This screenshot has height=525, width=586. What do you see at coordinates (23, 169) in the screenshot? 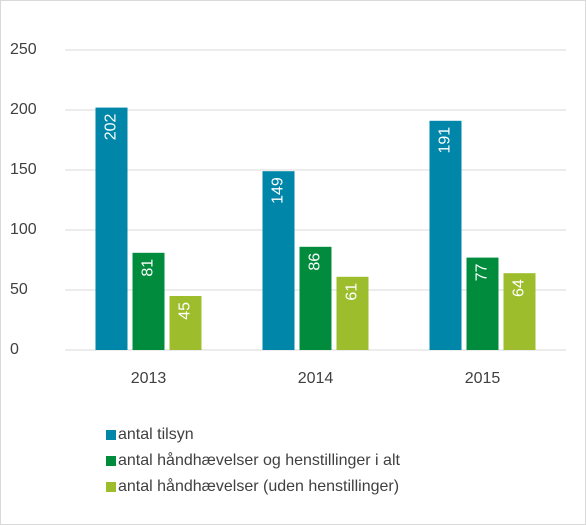
I see `y-tick-label: 150` at bounding box center [23, 169].